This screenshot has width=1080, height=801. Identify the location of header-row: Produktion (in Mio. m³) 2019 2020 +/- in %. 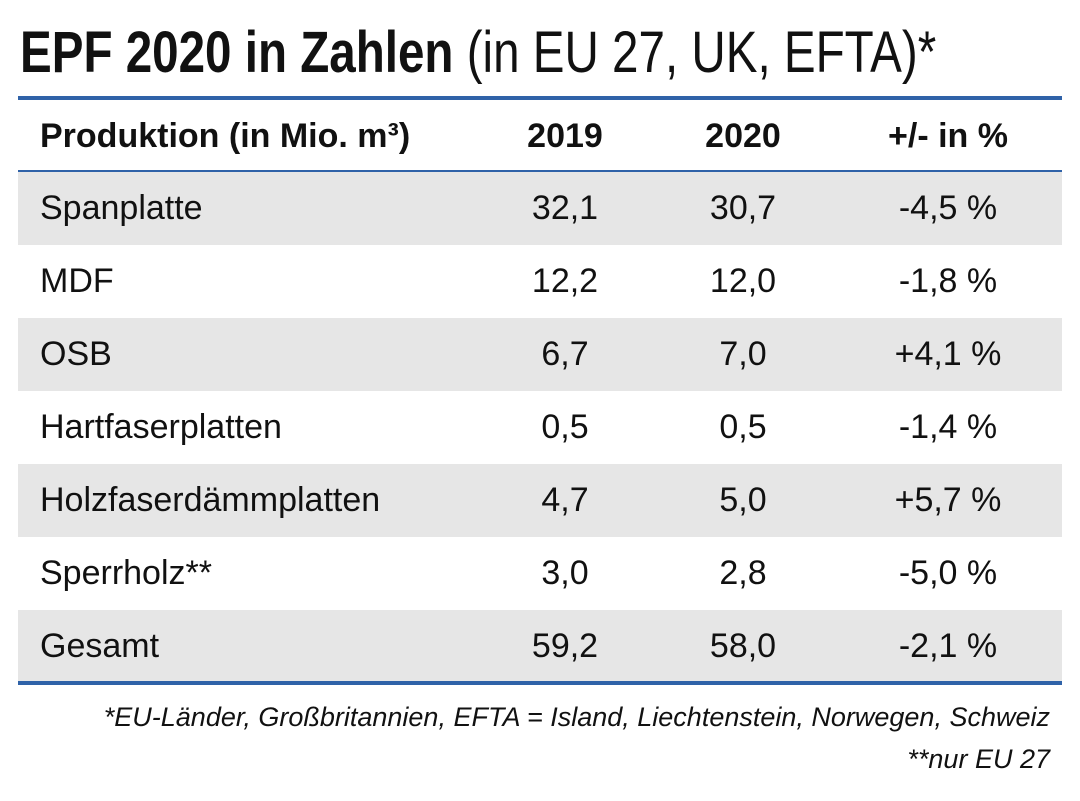
(540, 136).